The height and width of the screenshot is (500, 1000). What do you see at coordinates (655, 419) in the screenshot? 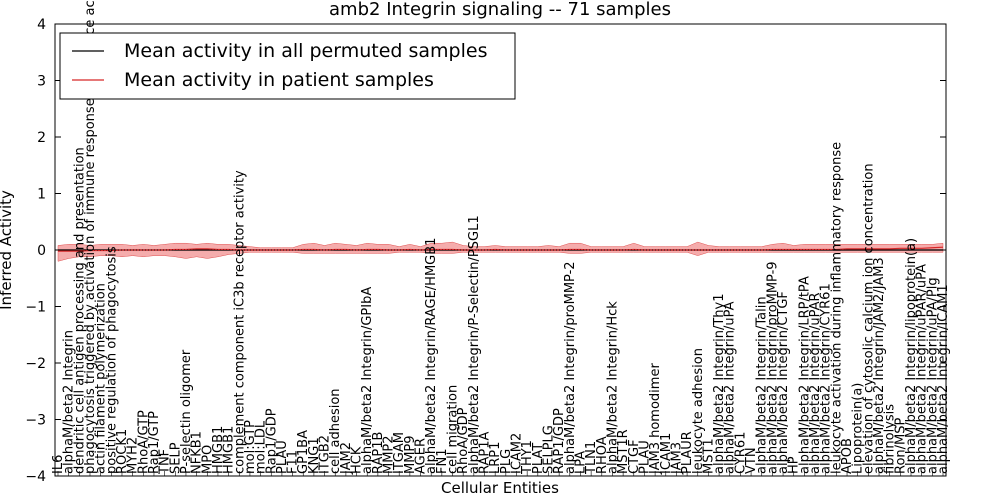
I see `x-category-label: JAM3 homodimer` at bounding box center [655, 419].